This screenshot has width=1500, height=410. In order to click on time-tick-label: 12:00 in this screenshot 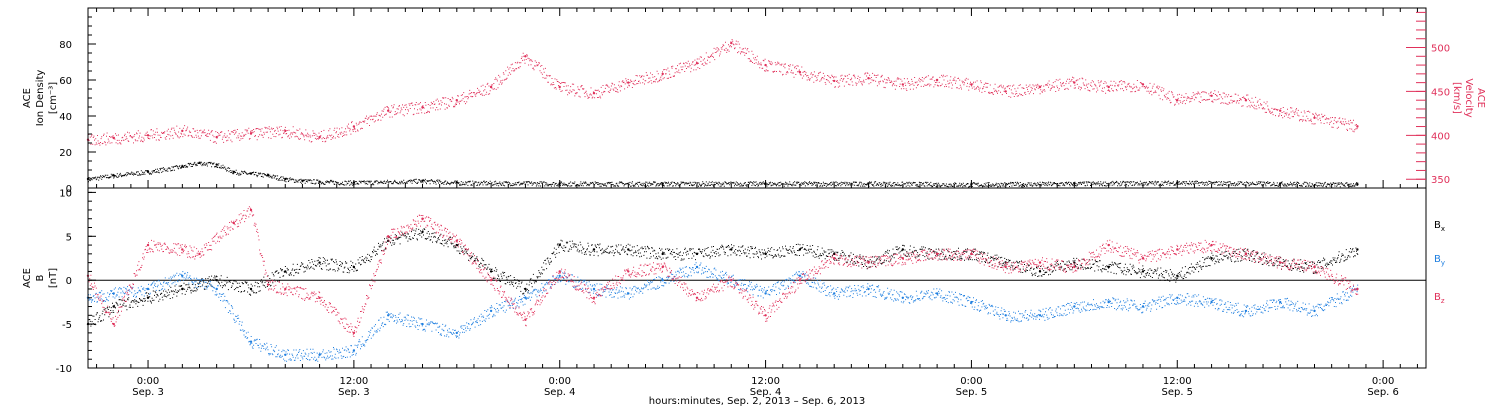, I will do `click(1177, 381)`.